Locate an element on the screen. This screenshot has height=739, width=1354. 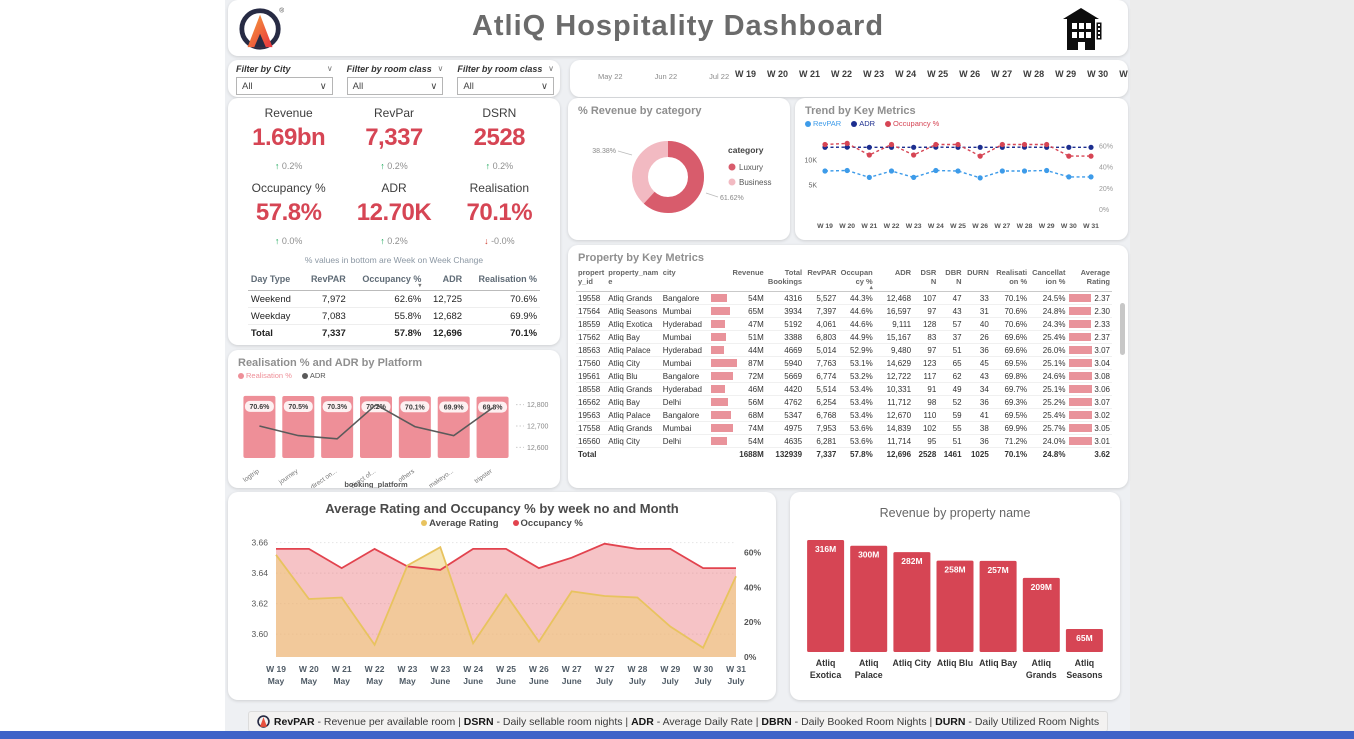
property-table-header: Realisation % is located at coordinates (1010, 280).